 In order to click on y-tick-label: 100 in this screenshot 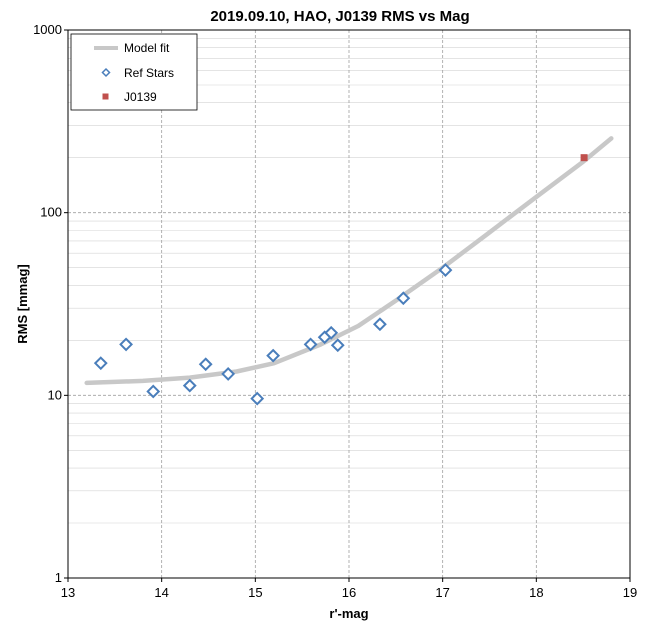, I will do `click(51, 212)`.